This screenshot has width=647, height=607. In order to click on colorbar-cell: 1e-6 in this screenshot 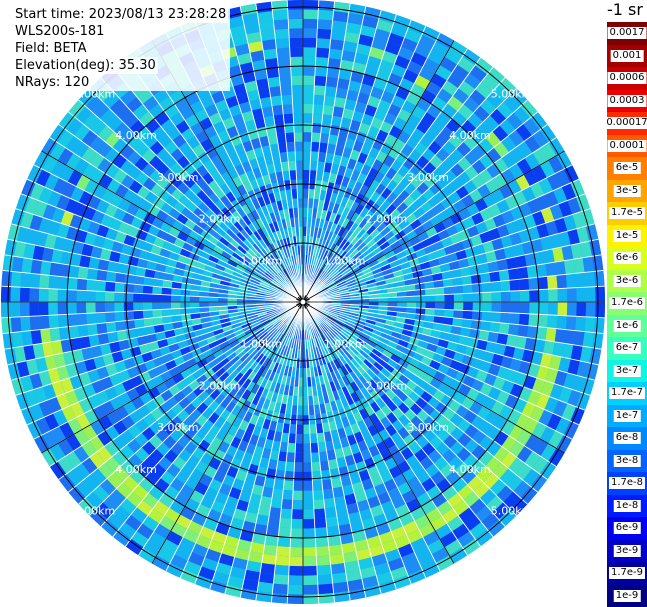, I will do `click(627, 325)`.